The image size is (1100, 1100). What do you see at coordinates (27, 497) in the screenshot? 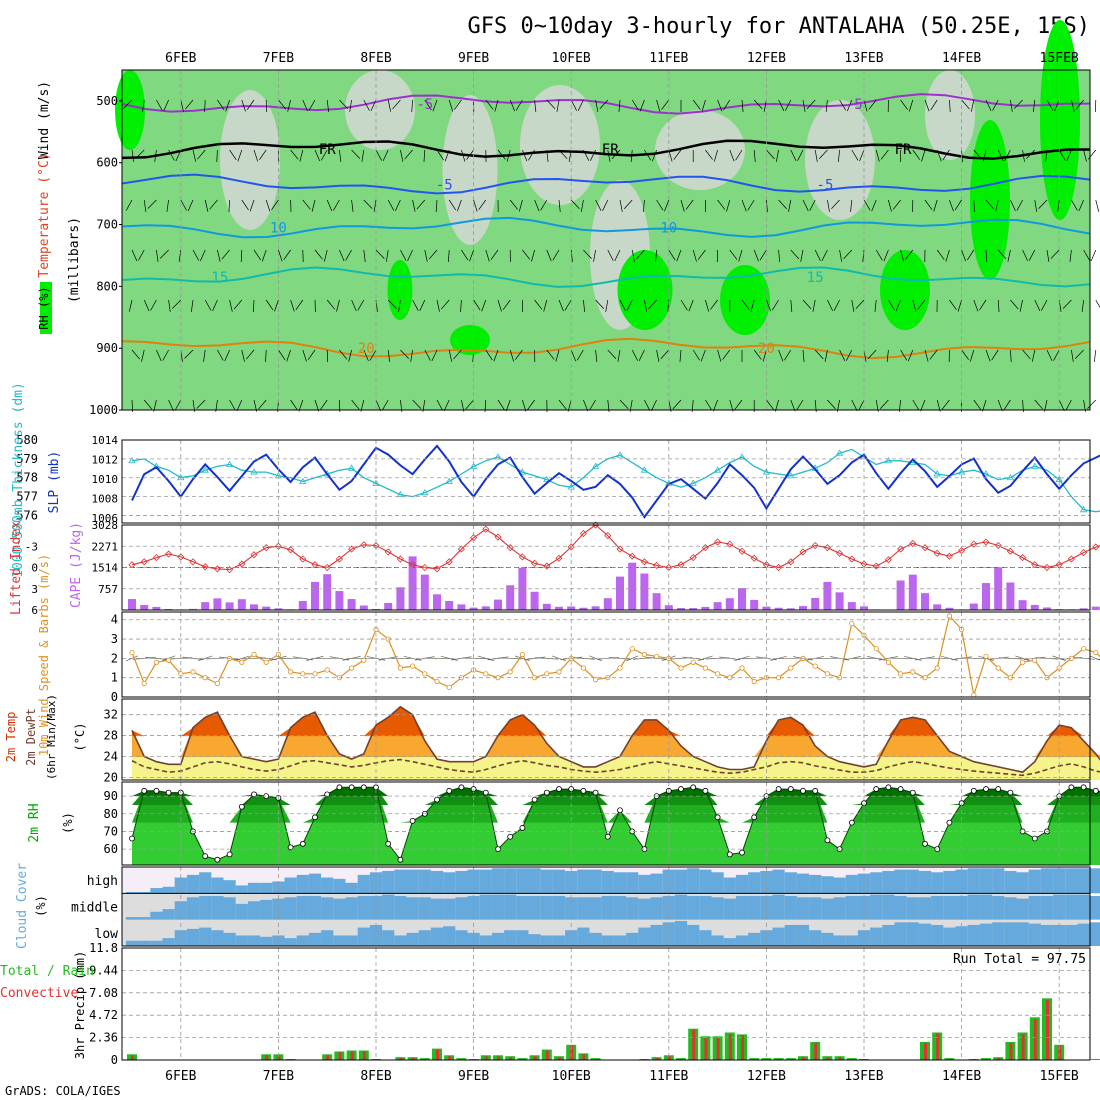
I see `thickness-tick-label: 577` at bounding box center [27, 497].